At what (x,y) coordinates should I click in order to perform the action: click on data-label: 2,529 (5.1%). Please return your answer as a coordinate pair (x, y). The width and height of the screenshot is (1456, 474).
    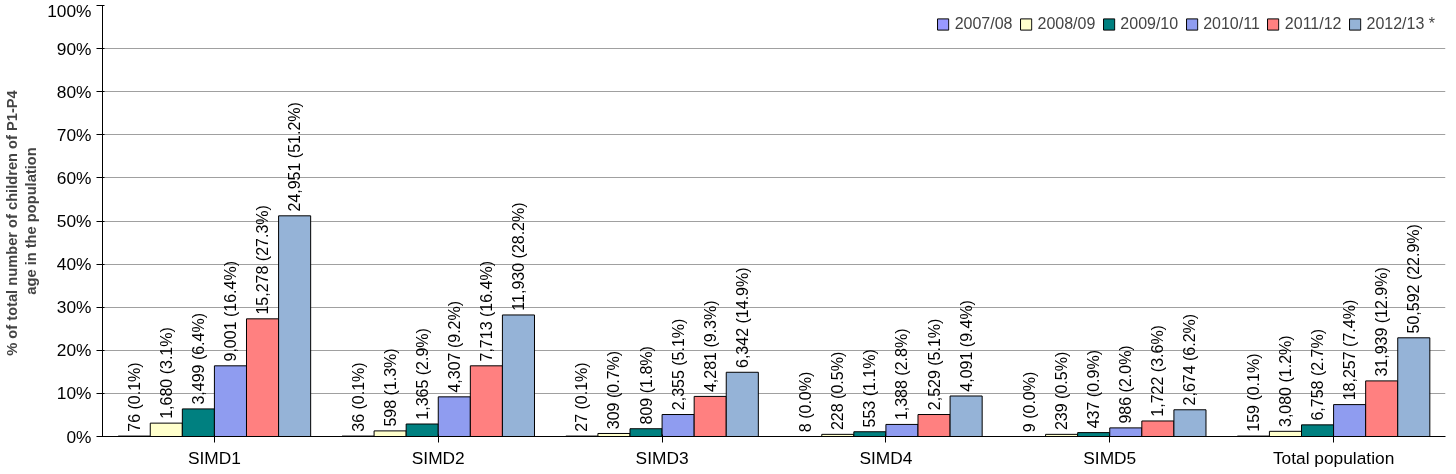
    Looking at the image, I should click on (934, 364).